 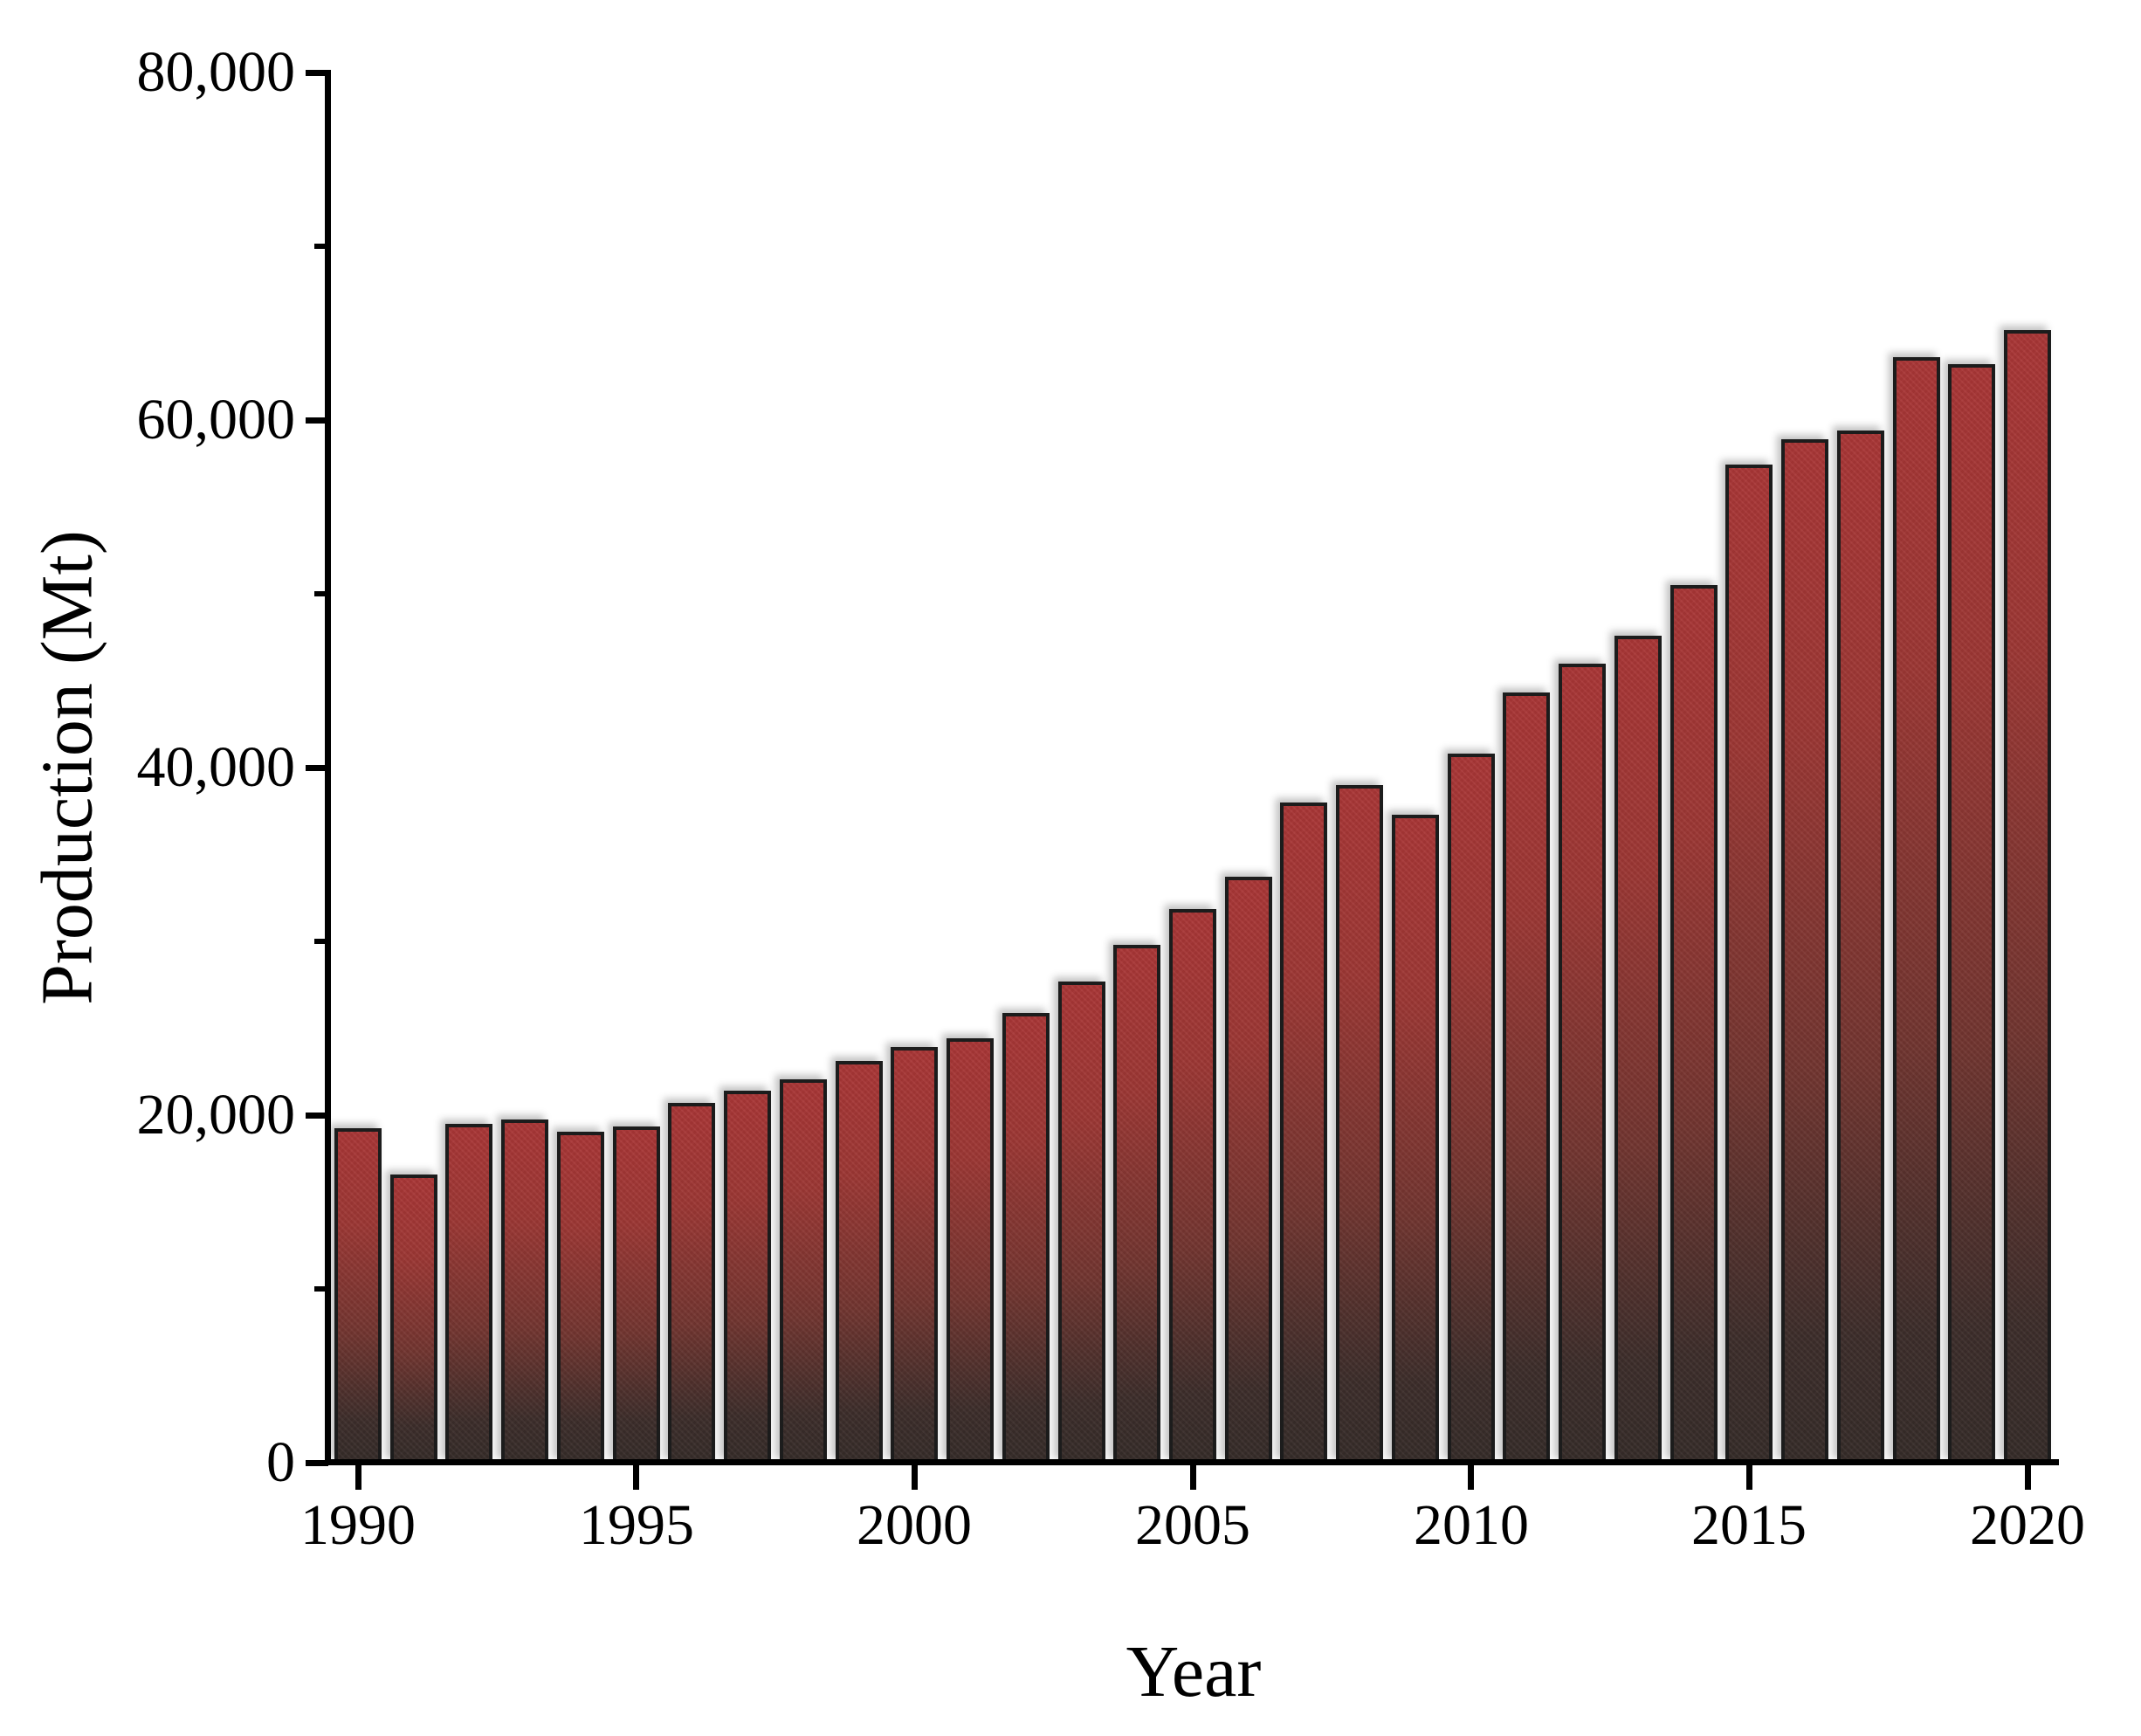 I want to click on y-tick-label: 40,000, so click(x=216, y=767).